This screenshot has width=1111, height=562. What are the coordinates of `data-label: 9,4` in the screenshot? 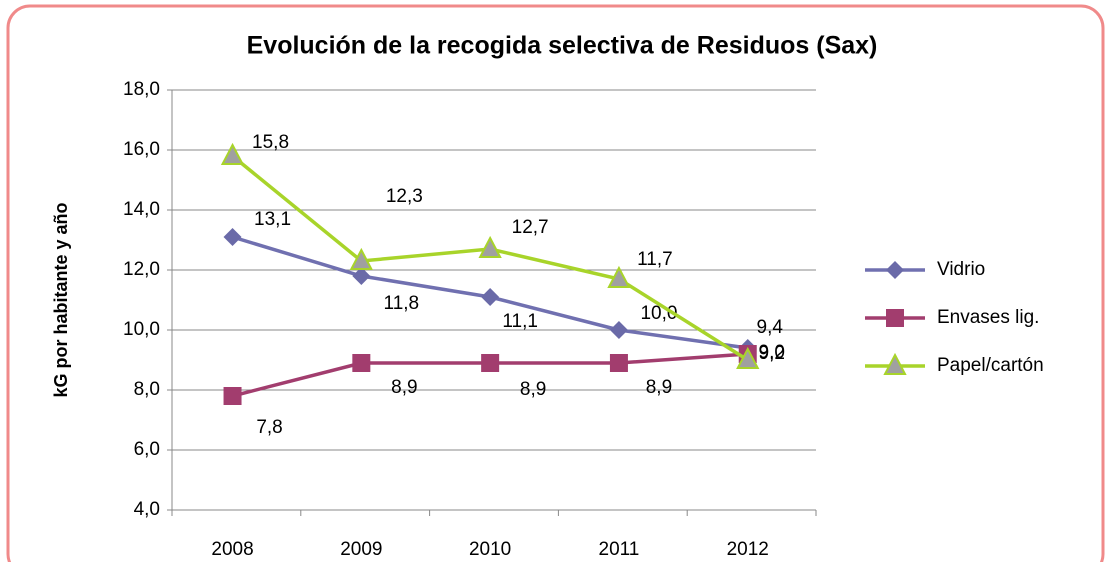 It's located at (770, 327).